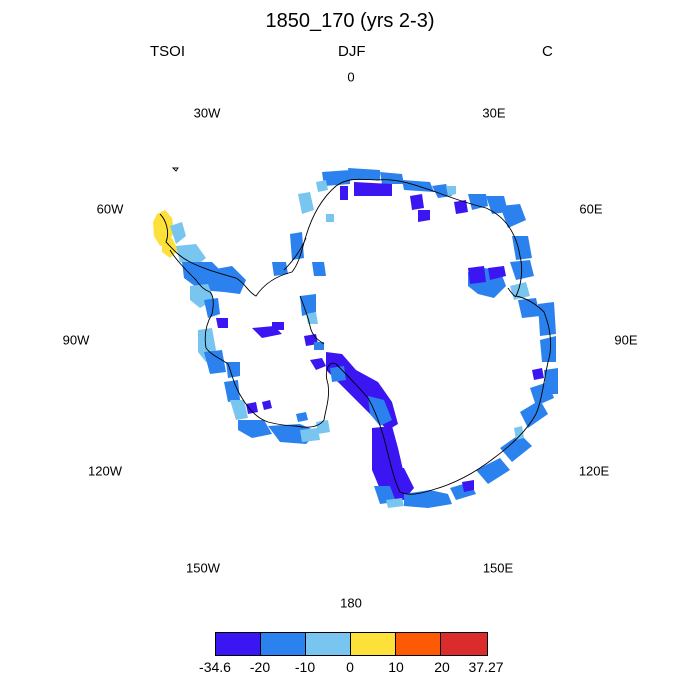  I want to click on lon-label-180: 180, so click(351, 603).